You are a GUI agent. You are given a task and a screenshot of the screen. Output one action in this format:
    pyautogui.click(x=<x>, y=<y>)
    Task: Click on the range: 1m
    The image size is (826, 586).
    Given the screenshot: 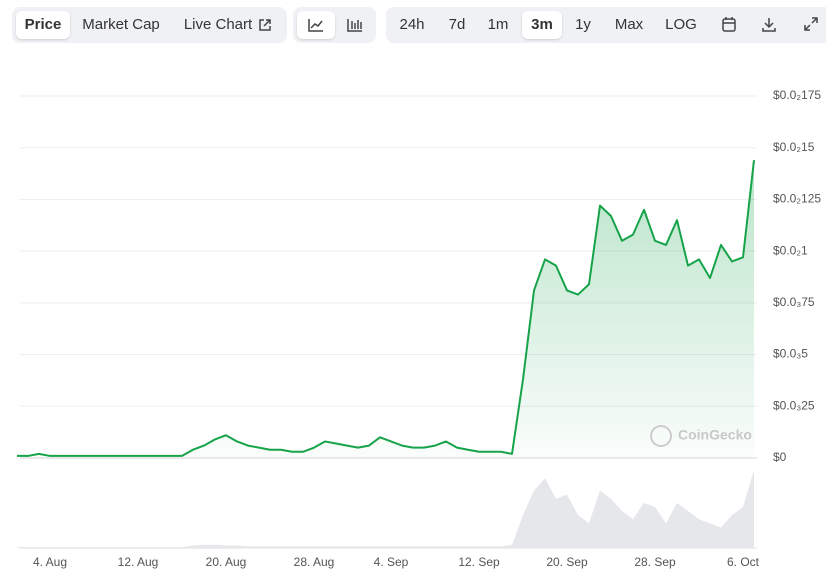 What is the action you would take?
    pyautogui.click(x=498, y=24)
    